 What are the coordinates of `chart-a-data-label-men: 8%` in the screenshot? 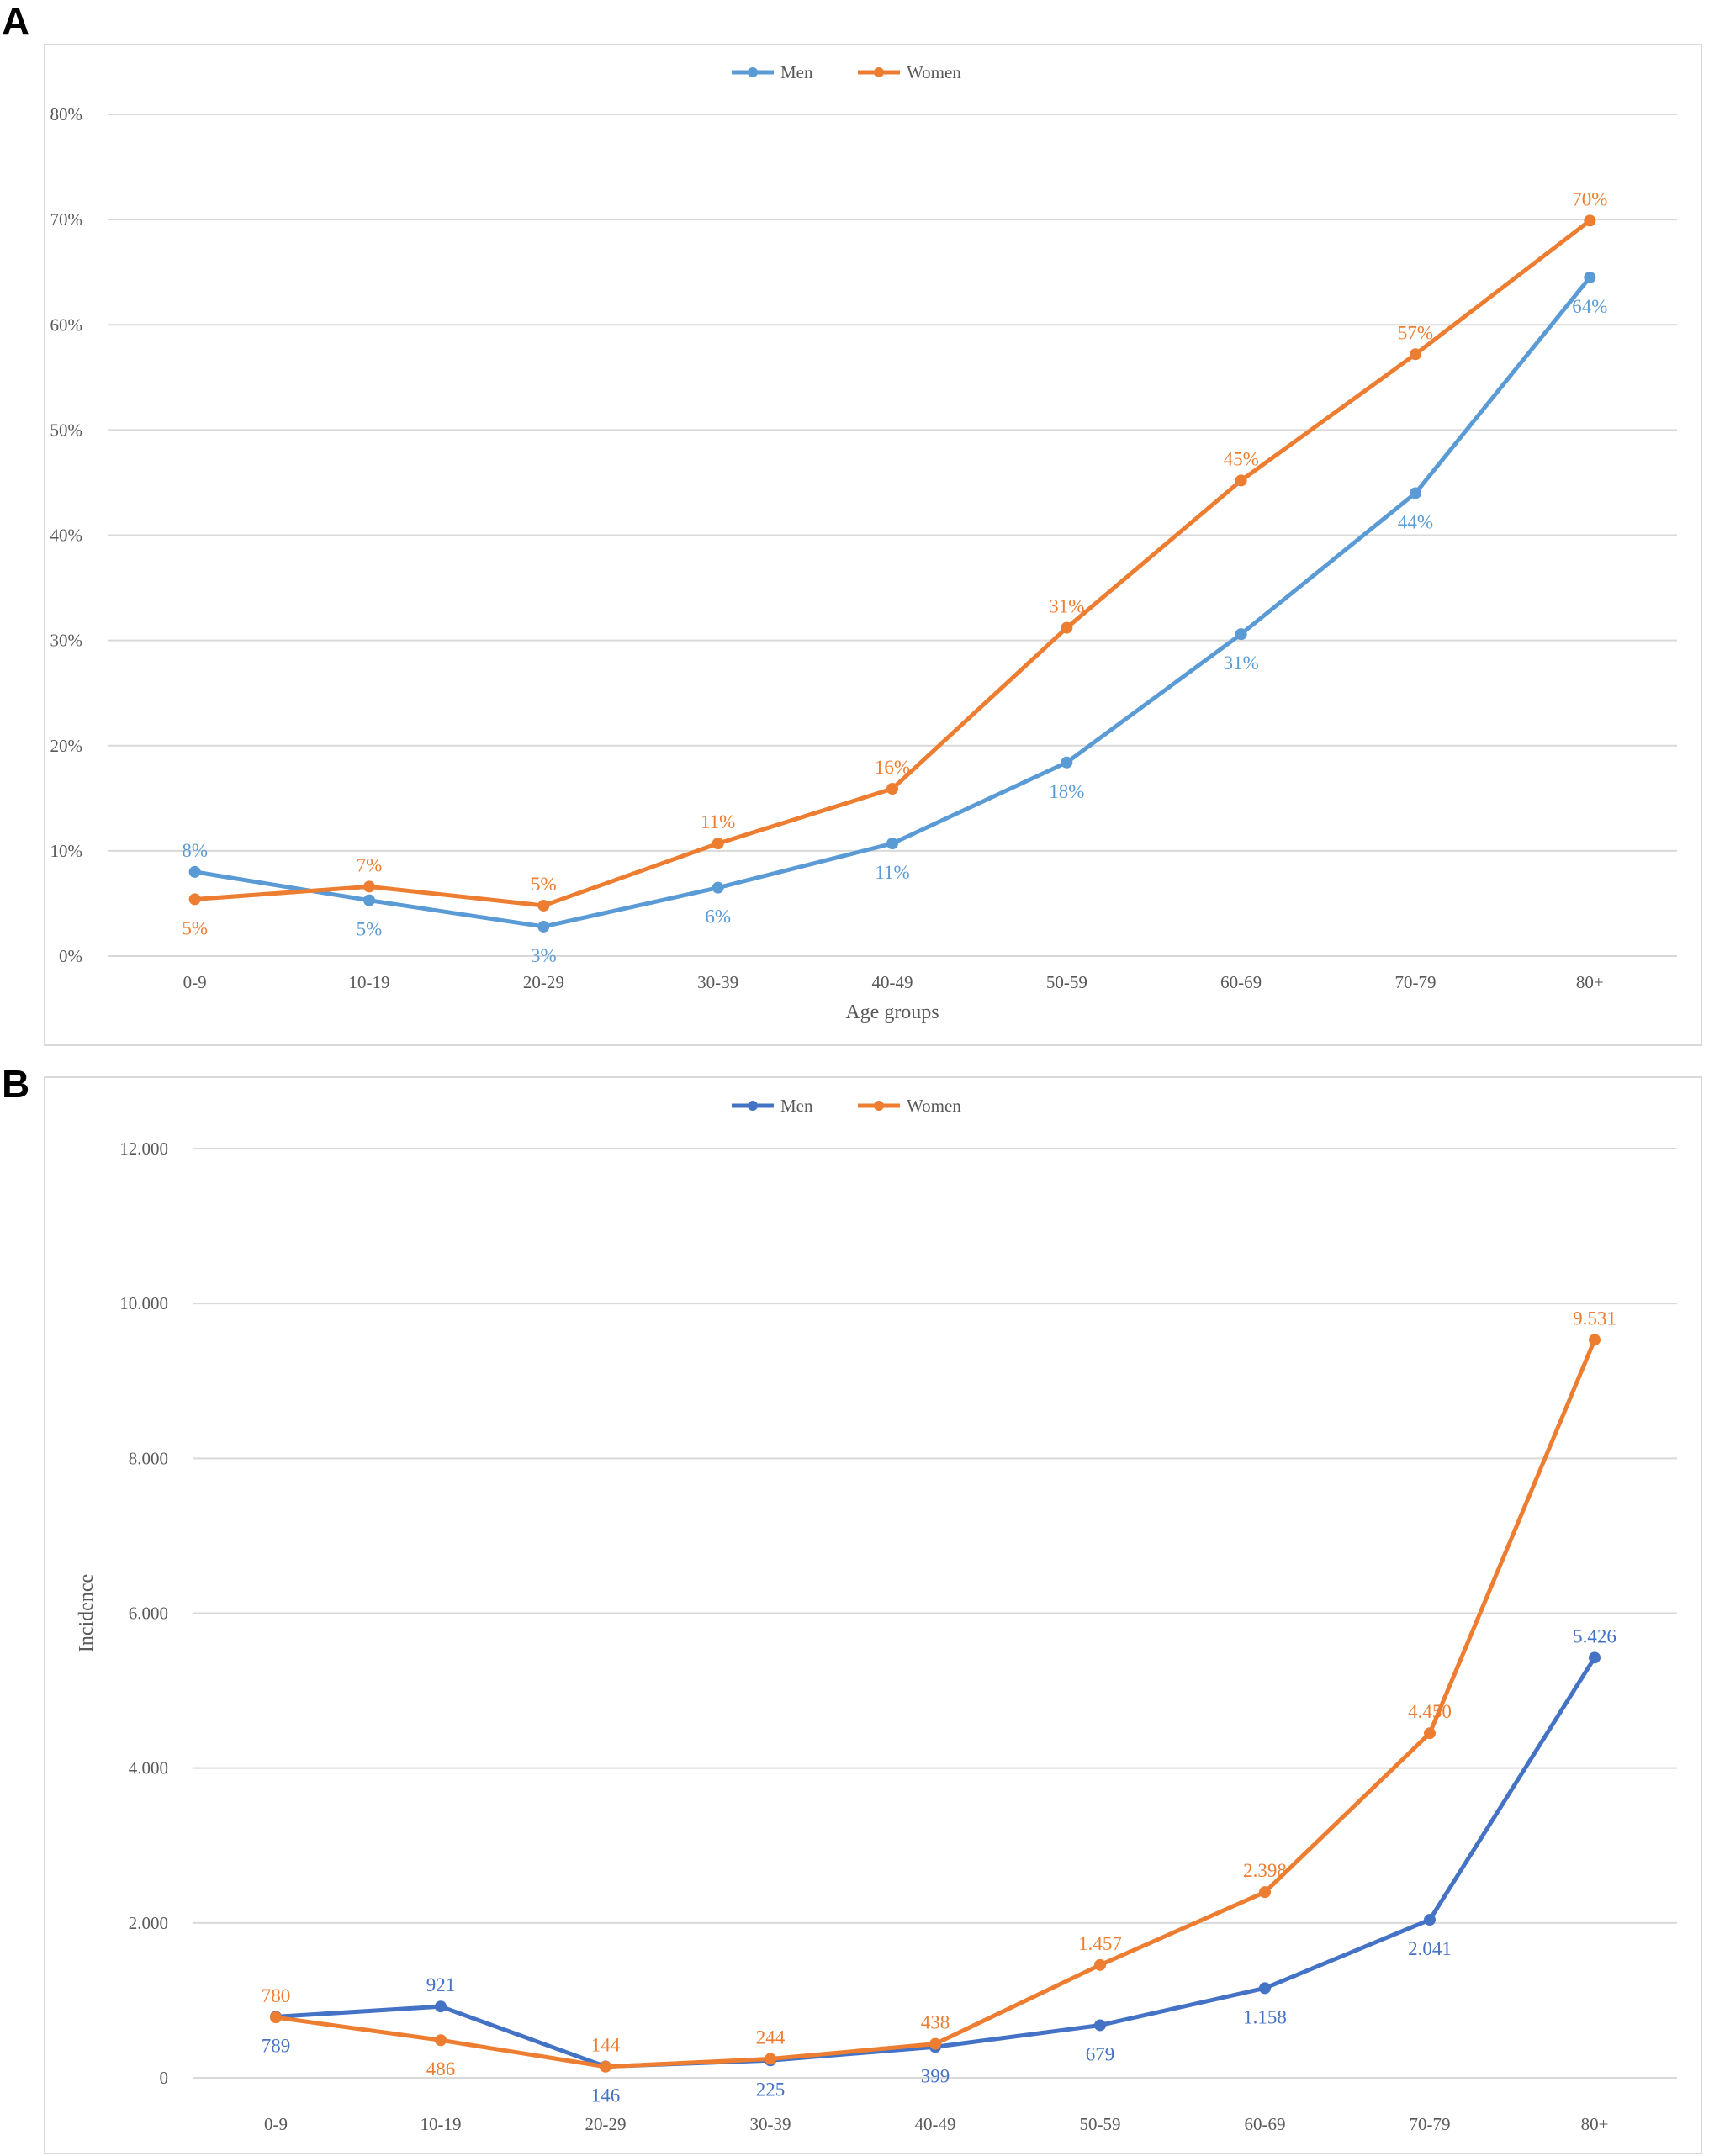 It's located at (195, 850).